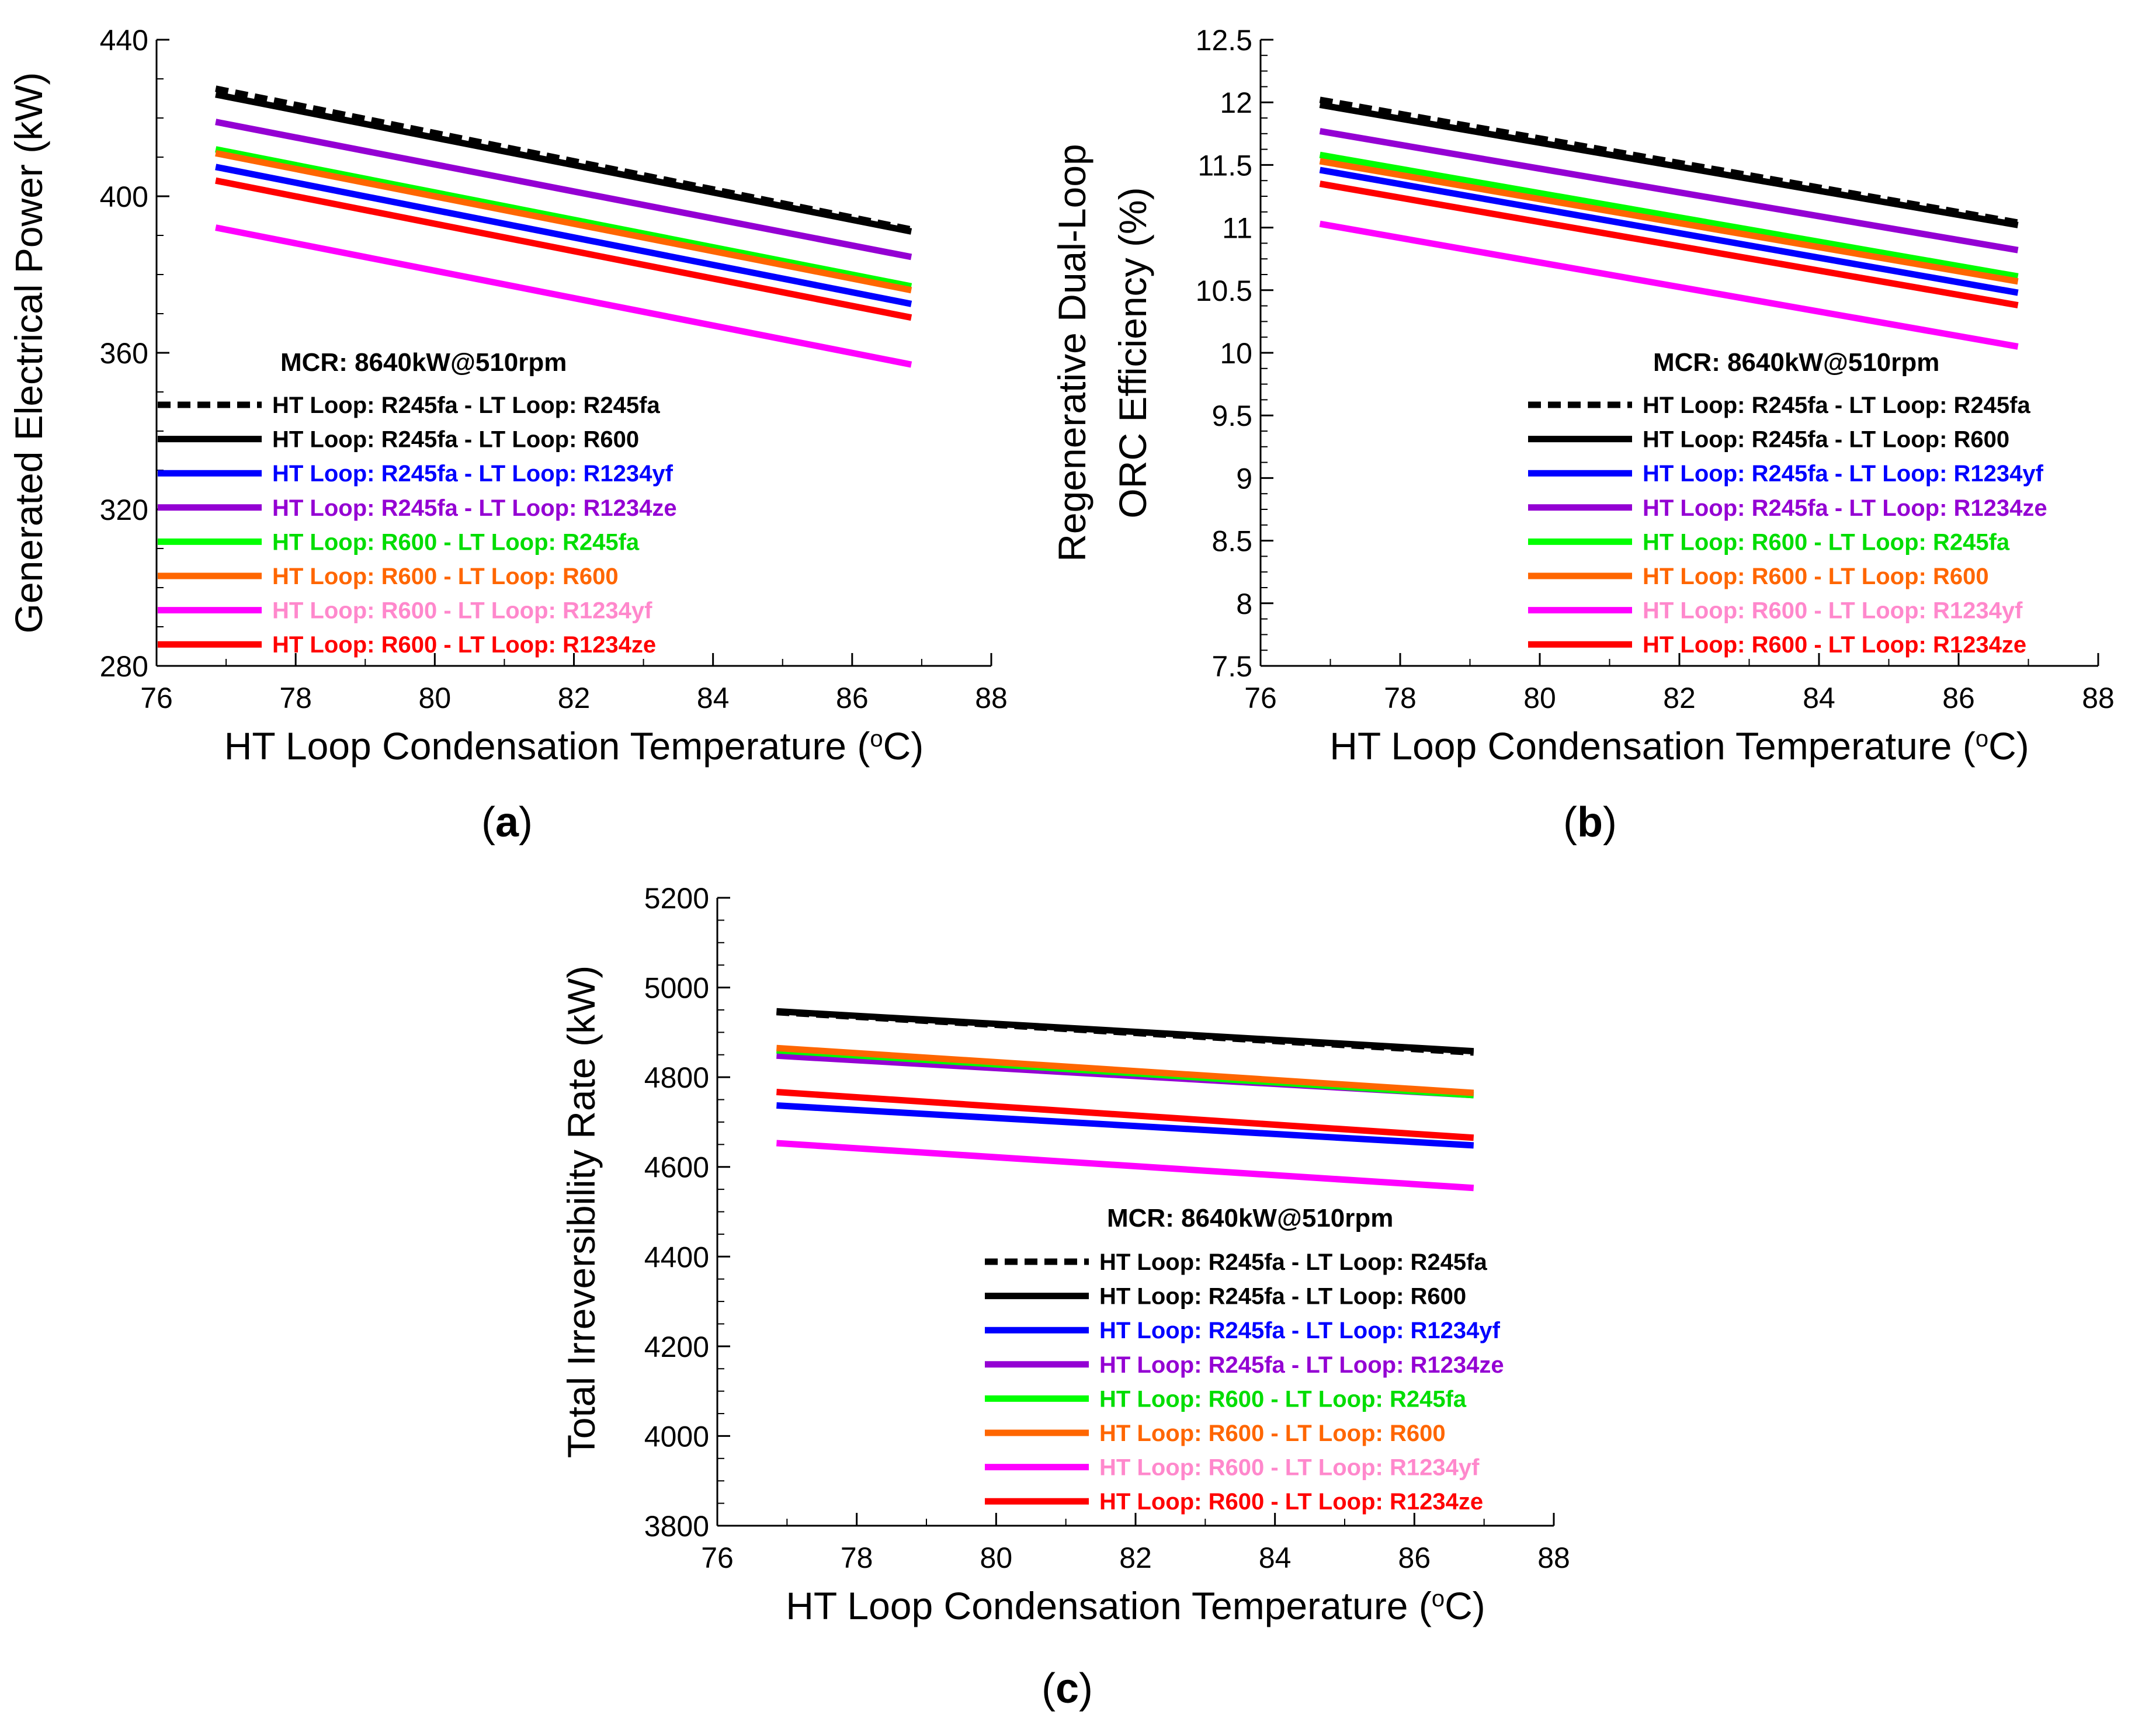 Image resolution: width=2135 pixels, height=1736 pixels. What do you see at coordinates (1071, 352) in the screenshot?
I see `y-axis-label: Regenerative Dual-Loop` at bounding box center [1071, 352].